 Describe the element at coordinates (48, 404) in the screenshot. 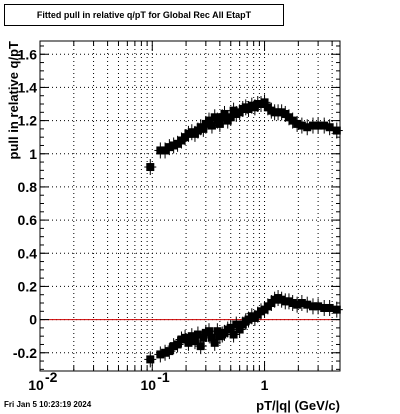

I see `timestamp-footer: Fri Jan 5 10:23:19 2024` at that location.